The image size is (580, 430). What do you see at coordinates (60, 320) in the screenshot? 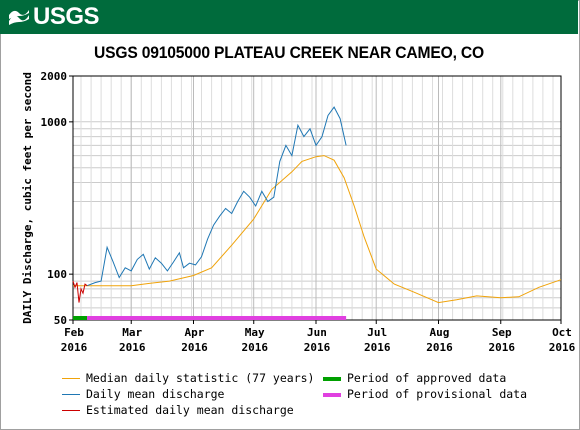
I see `y-tick-label: 50` at bounding box center [60, 320].